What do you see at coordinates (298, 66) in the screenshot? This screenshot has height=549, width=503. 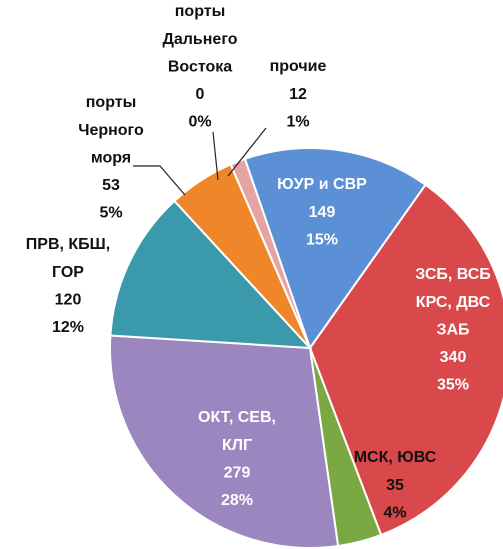 I see `slice-label: прочие` at bounding box center [298, 66].